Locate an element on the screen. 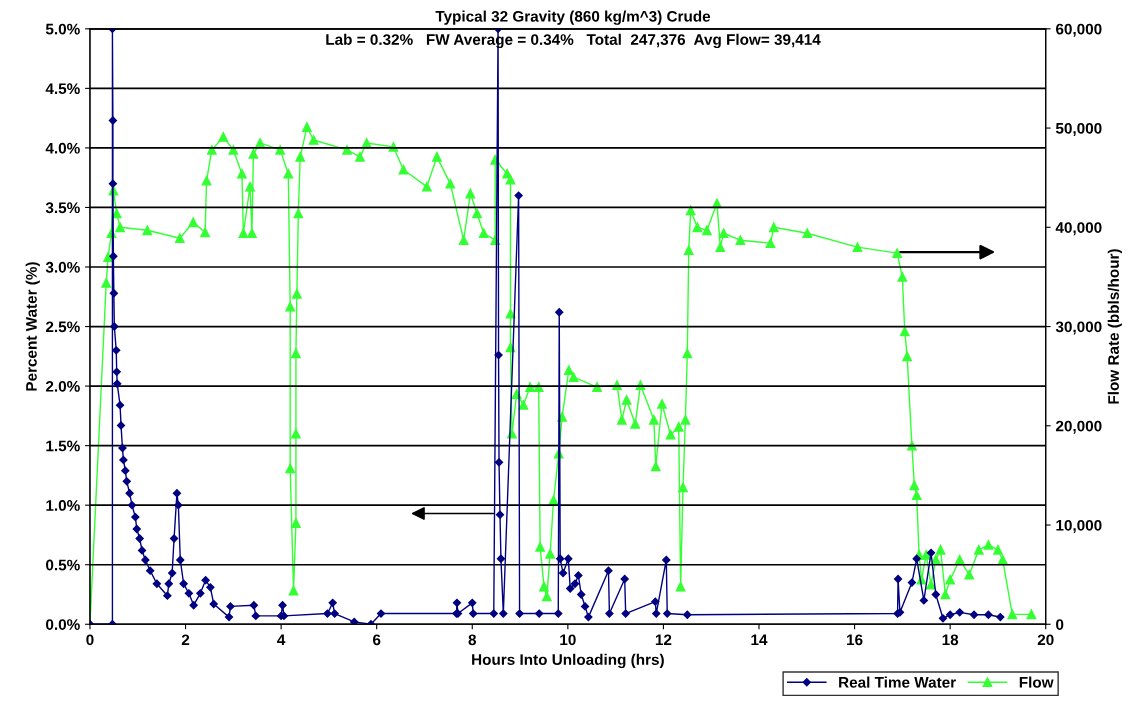  y2-tick-label: 20,000 is located at coordinates (1078, 427).